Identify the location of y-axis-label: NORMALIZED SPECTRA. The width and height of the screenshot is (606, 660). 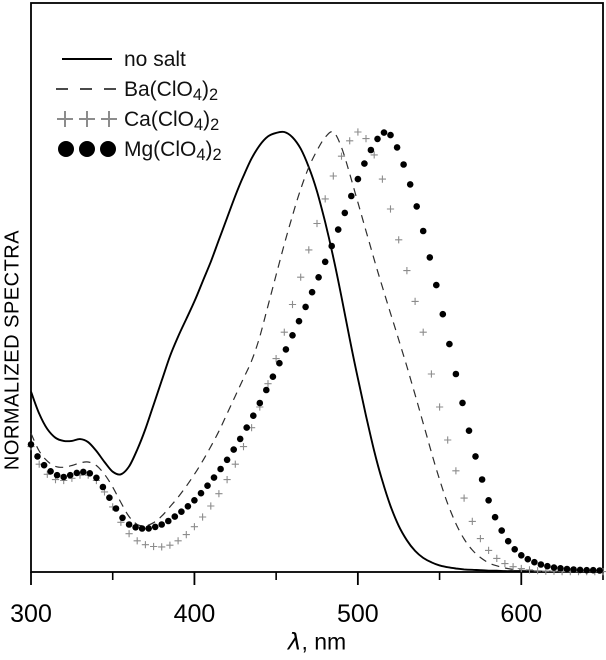
(12, 350).